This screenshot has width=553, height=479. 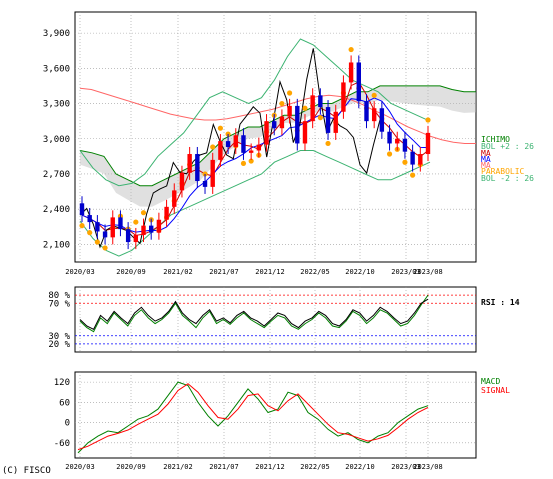 I want to click on macd-x-tick: 2022/05, so click(x=315, y=467).